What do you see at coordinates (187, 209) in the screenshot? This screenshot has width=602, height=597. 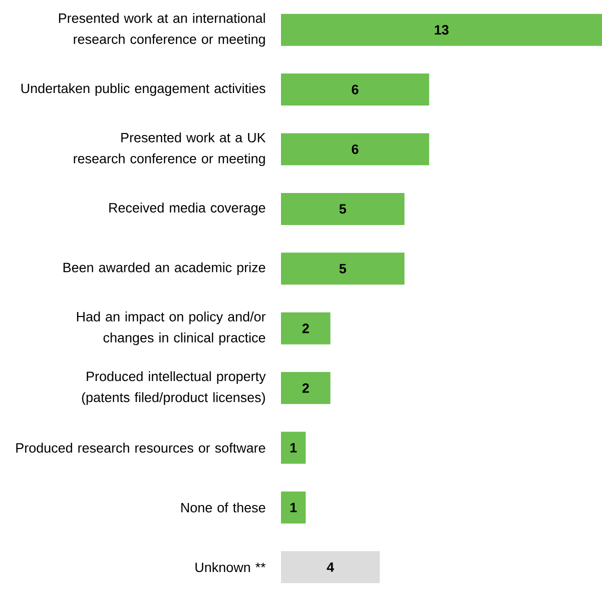 I see `y-tick-label: Received media coverage` at bounding box center [187, 209].